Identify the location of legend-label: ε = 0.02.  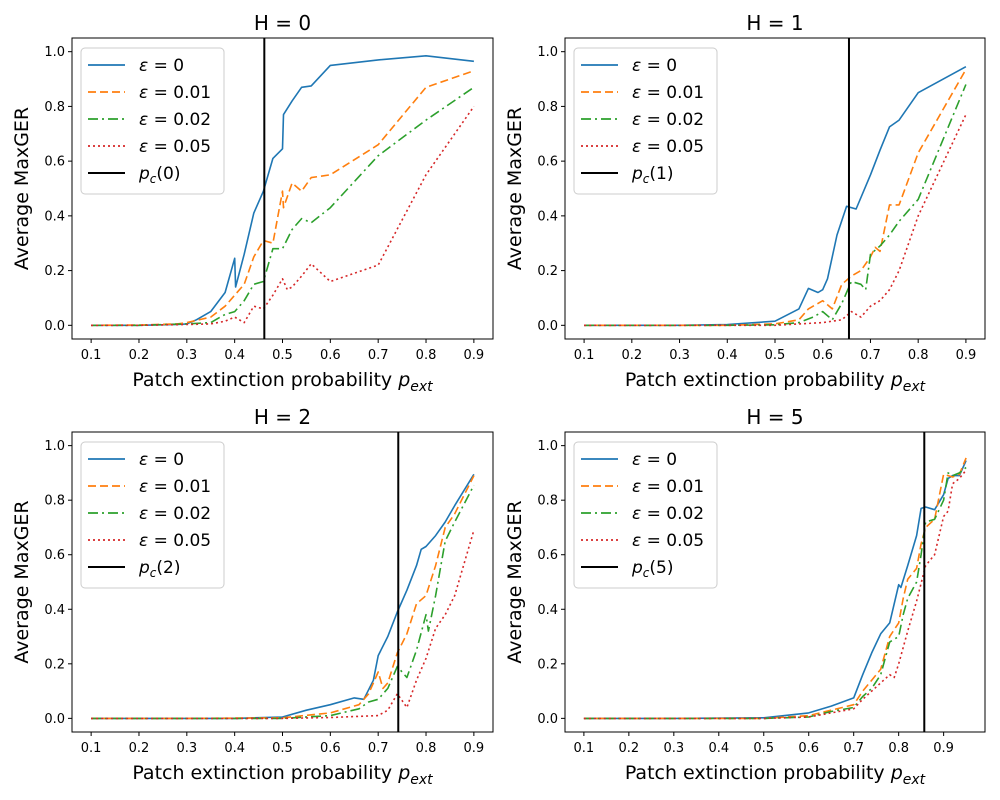
(668, 120).